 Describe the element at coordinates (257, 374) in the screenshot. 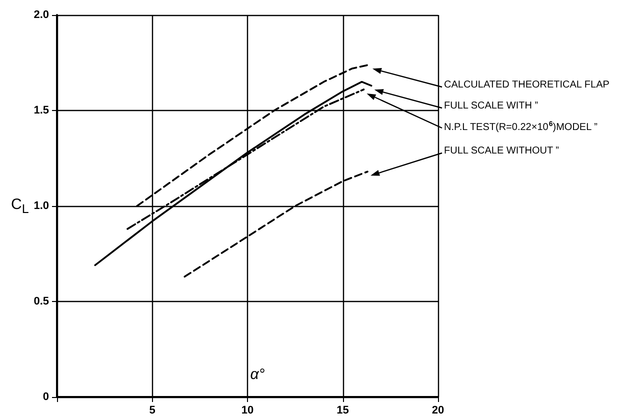

I see `x-axis-title: α°` at that location.